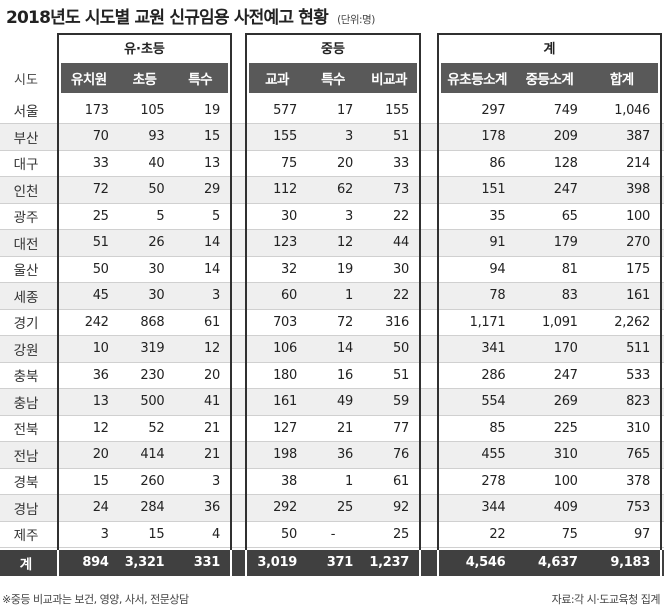  Describe the element at coordinates (638, 455) in the screenshot. I see `table-cell: 765` at that location.